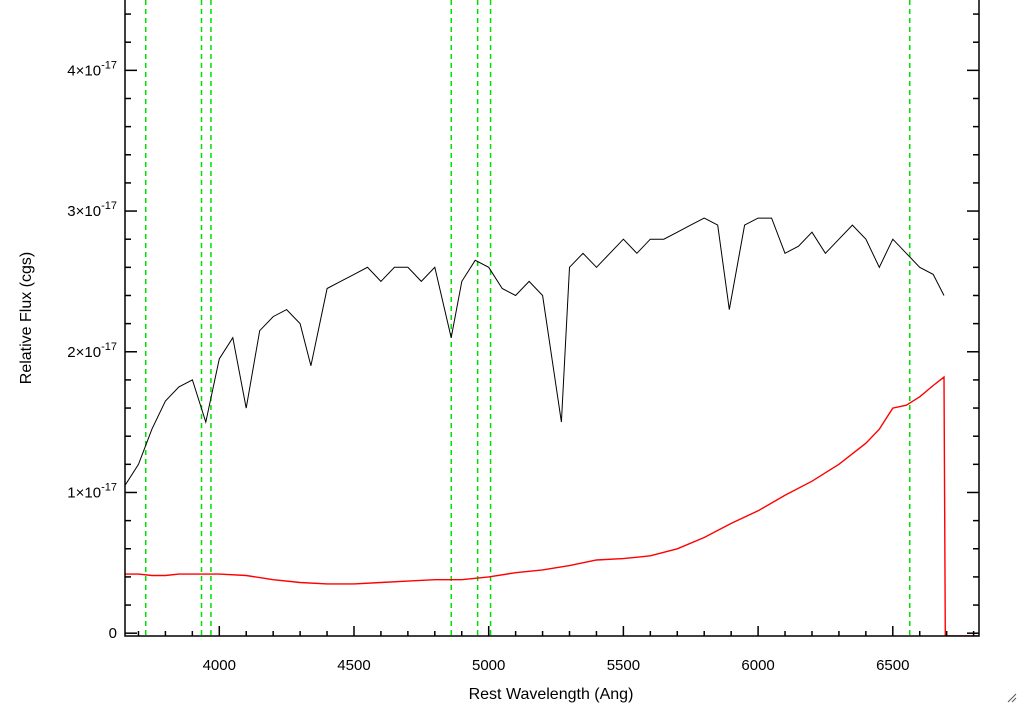 This screenshot has height=706, width=1020. I want to click on x-tick-label: 5500, so click(623, 665).